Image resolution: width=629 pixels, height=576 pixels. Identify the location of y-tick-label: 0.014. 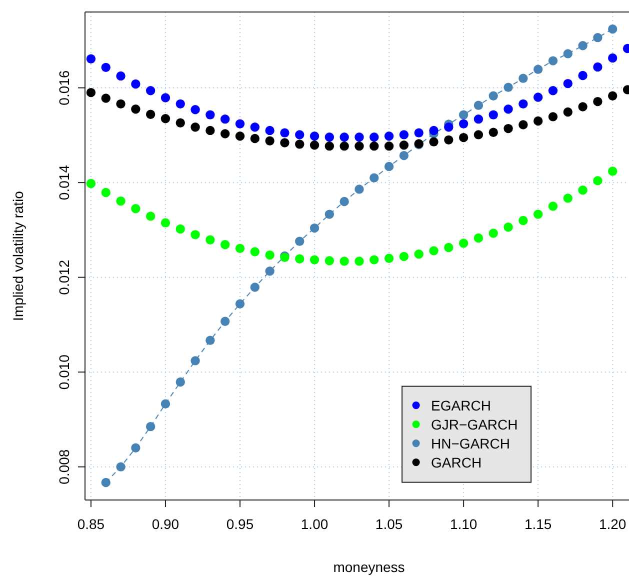
(64, 182).